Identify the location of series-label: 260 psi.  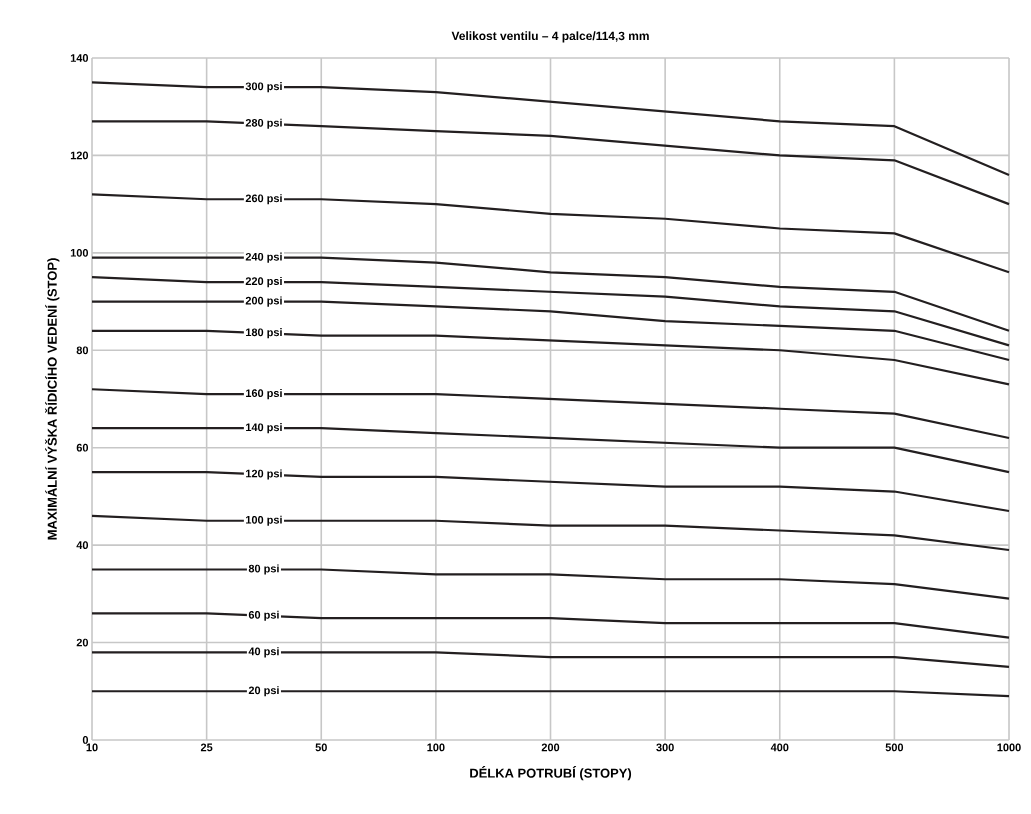
(263, 199).